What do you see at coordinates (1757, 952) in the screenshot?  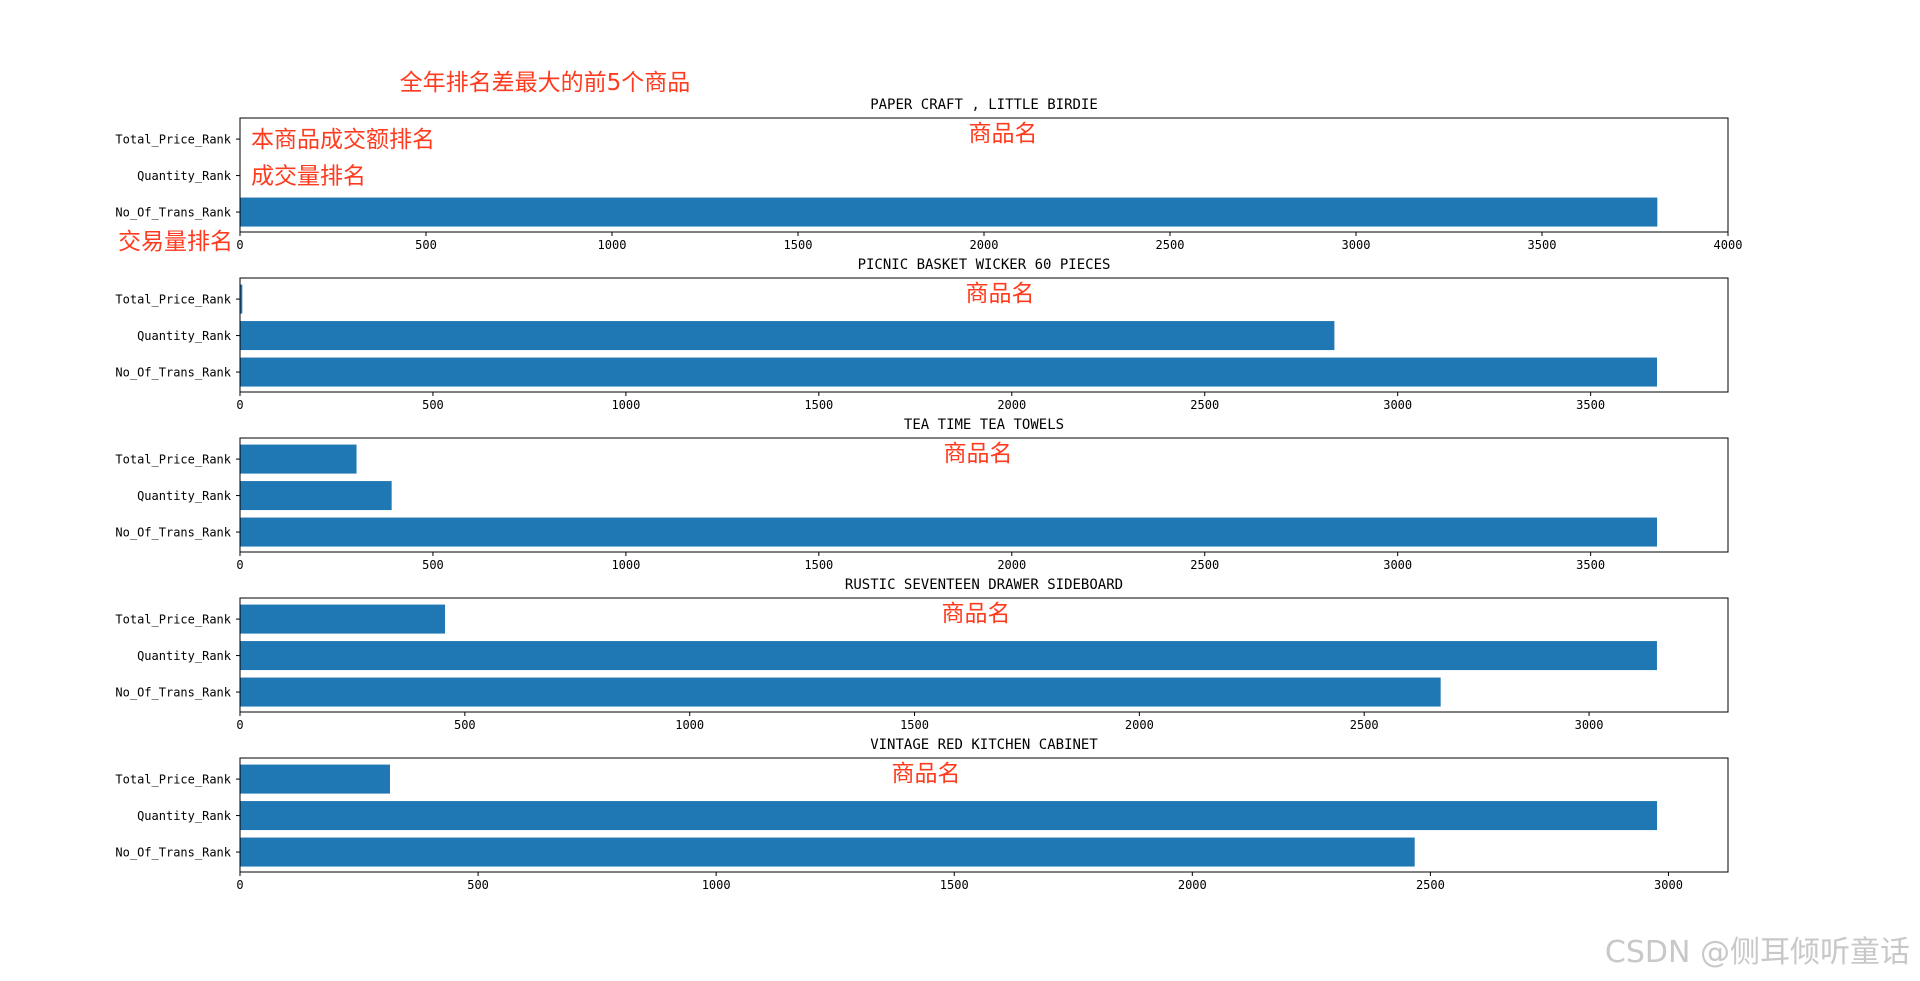 I see `watermark: CSDN @侧耳倾听童话` at bounding box center [1757, 952].